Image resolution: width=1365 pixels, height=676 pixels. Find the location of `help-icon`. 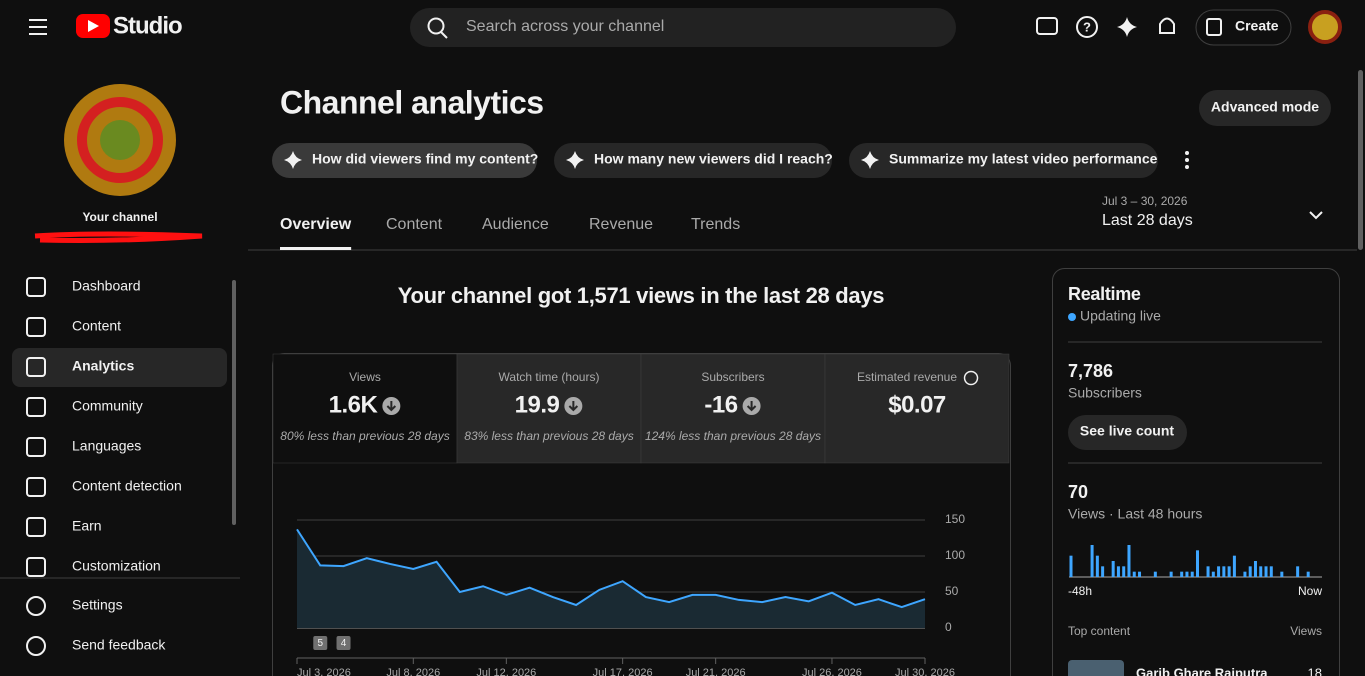

help-icon is located at coordinates (1087, 27).